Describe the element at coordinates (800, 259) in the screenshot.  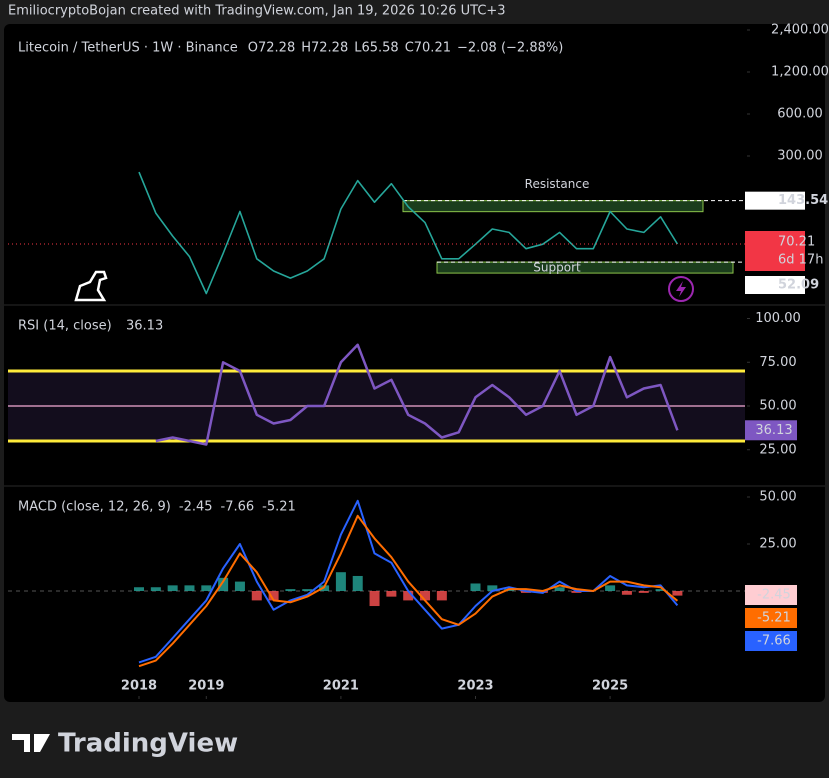
I see `countdown: 6d 17h` at that location.